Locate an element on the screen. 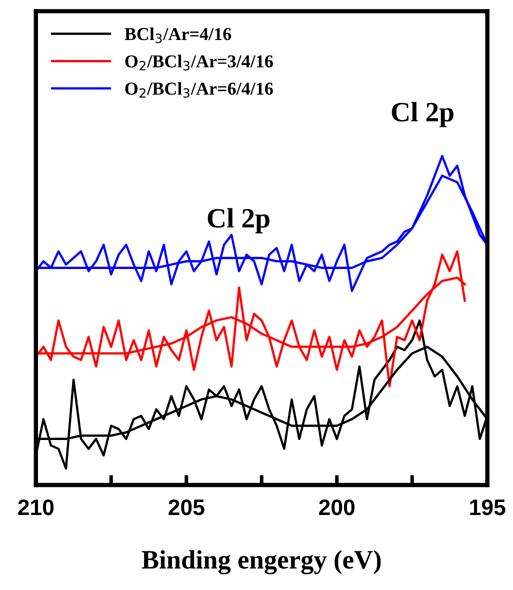 The image size is (513, 590). x-tick-label: 200 is located at coordinates (336, 507).